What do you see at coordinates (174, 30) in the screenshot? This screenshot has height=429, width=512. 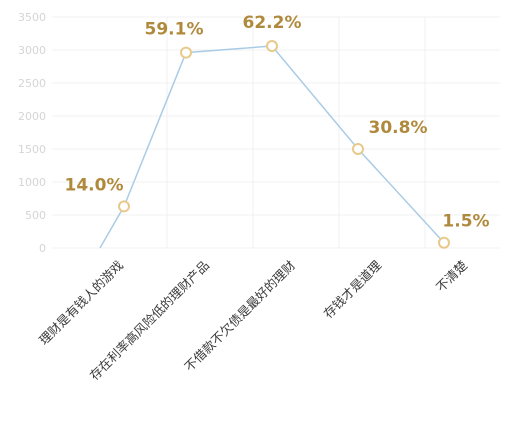 I see `data-label: 59.1%` at bounding box center [174, 30].